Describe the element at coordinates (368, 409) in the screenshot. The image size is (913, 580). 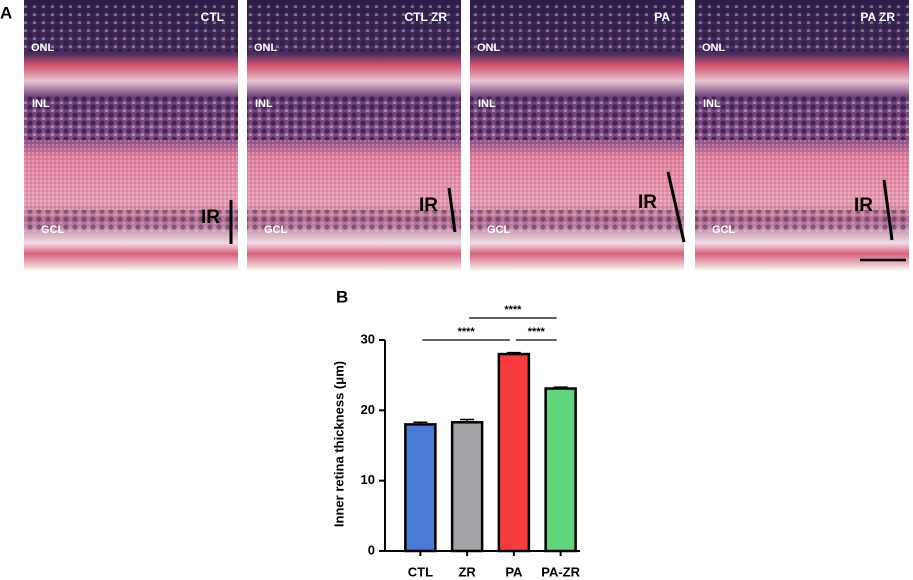
I see `y-tick-label: 20` at that location.